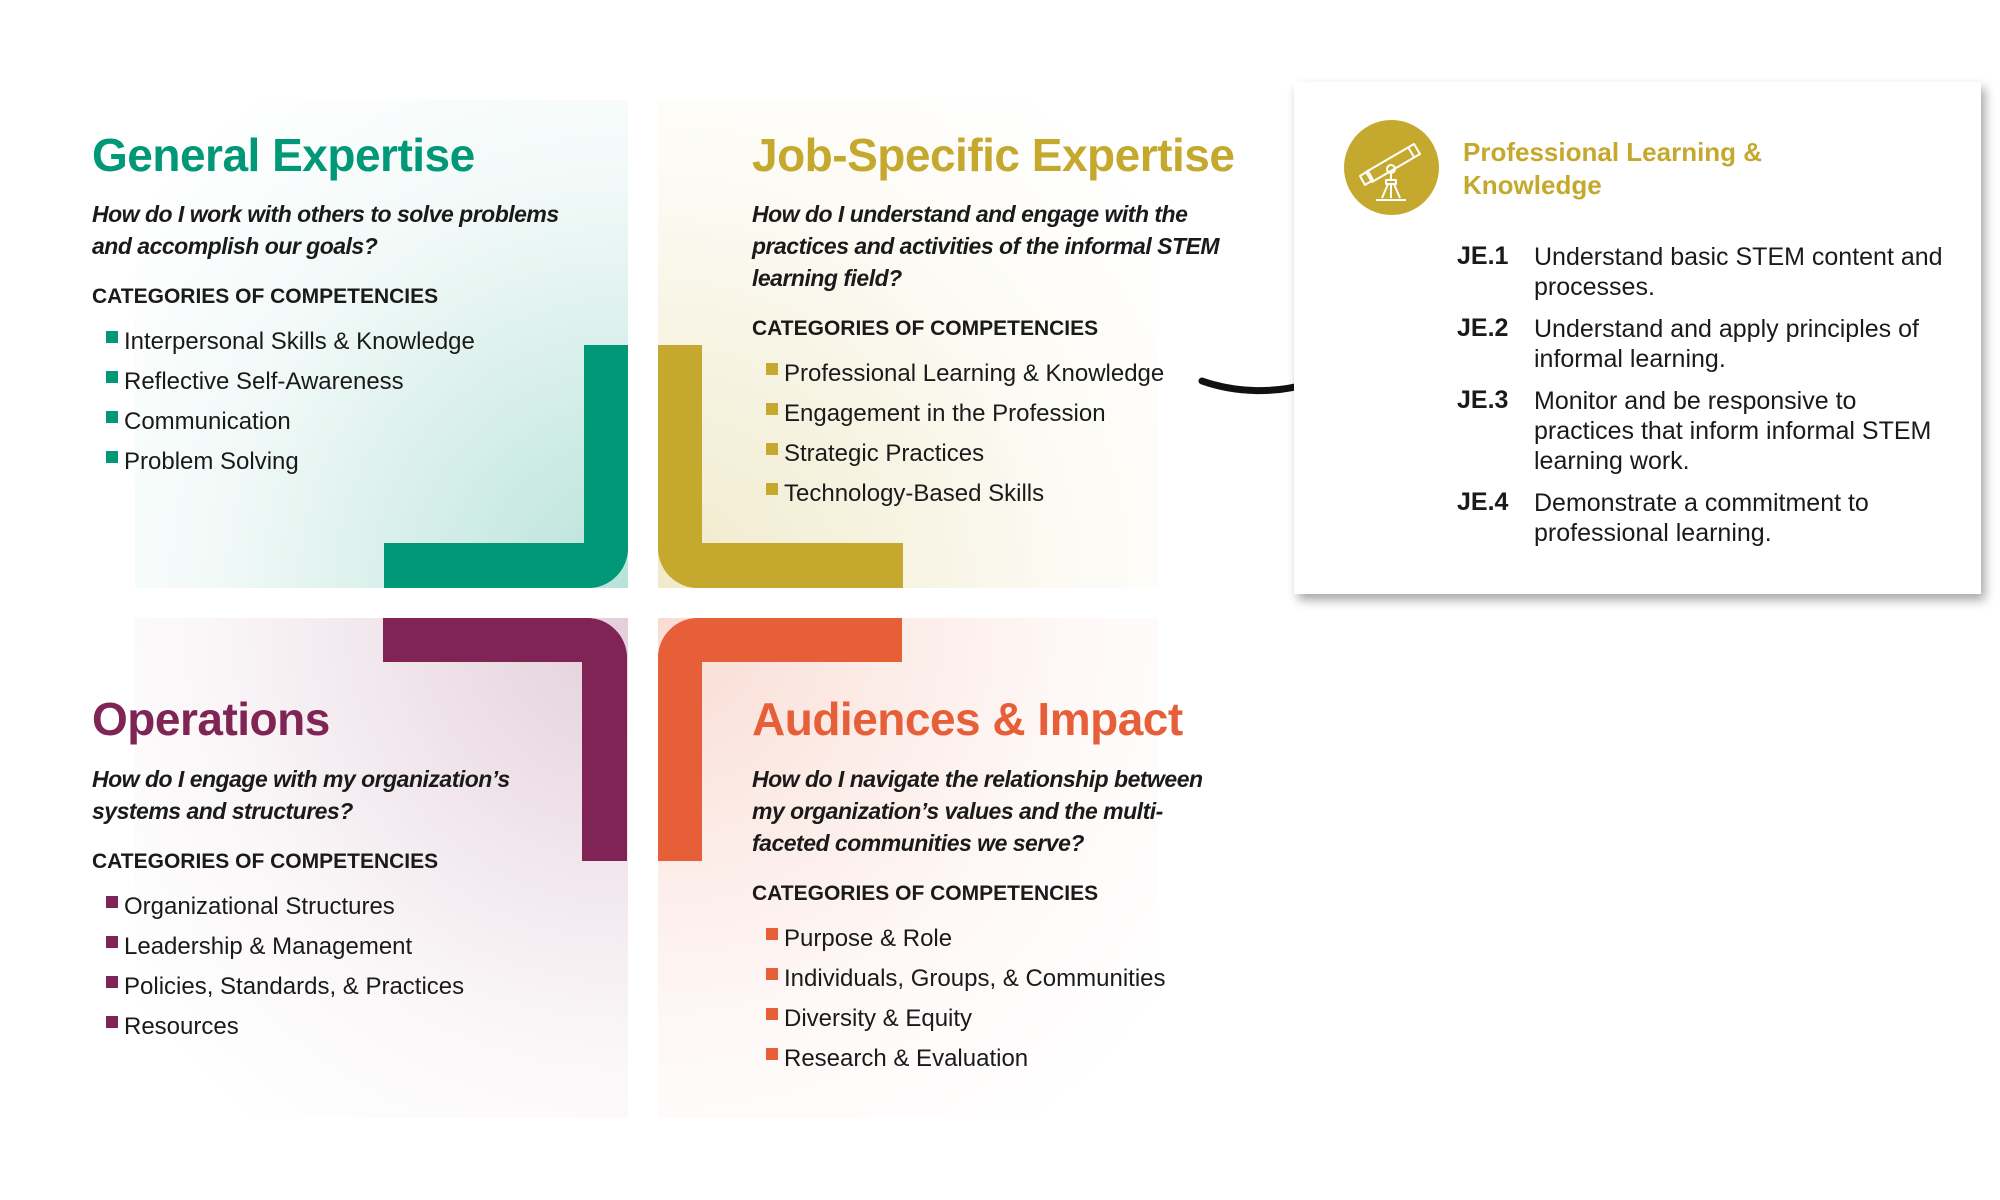  I want to click on list-item: Policies, Standards, & Practices, so click(278, 987).